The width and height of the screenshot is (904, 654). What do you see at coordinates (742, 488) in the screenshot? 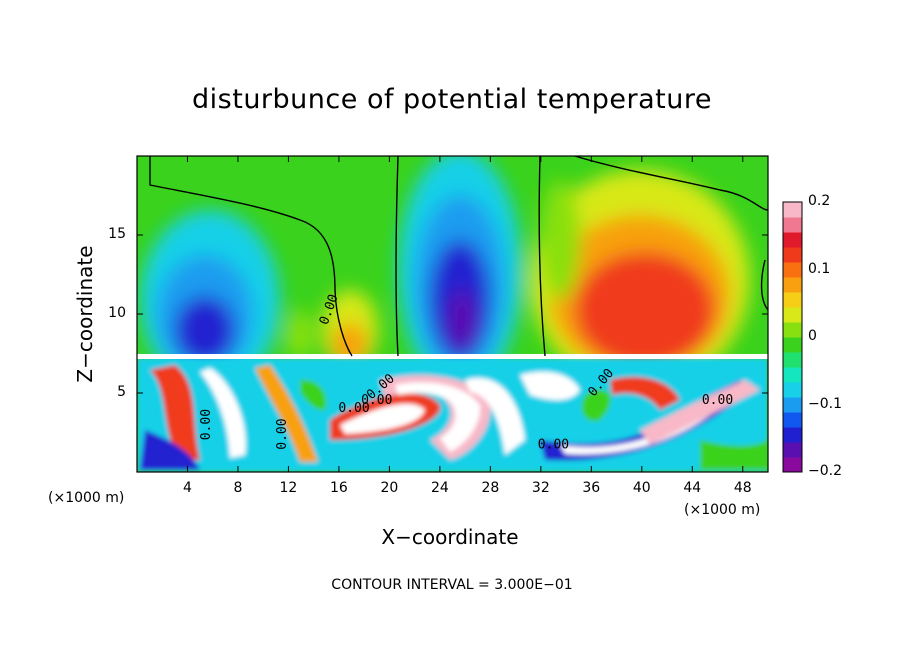
I see `x-tick-label: 48` at bounding box center [742, 488].